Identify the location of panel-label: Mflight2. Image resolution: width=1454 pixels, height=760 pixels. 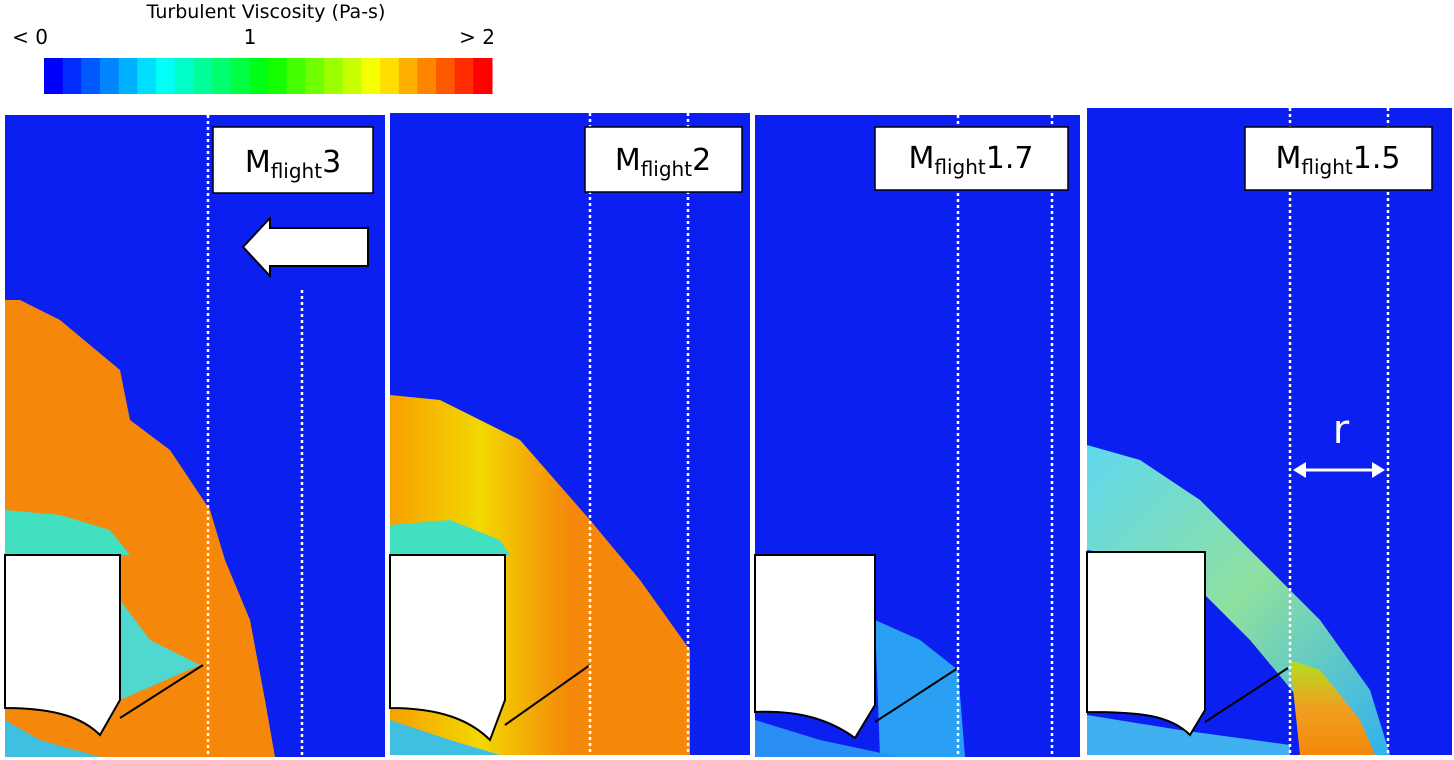
(663, 162).